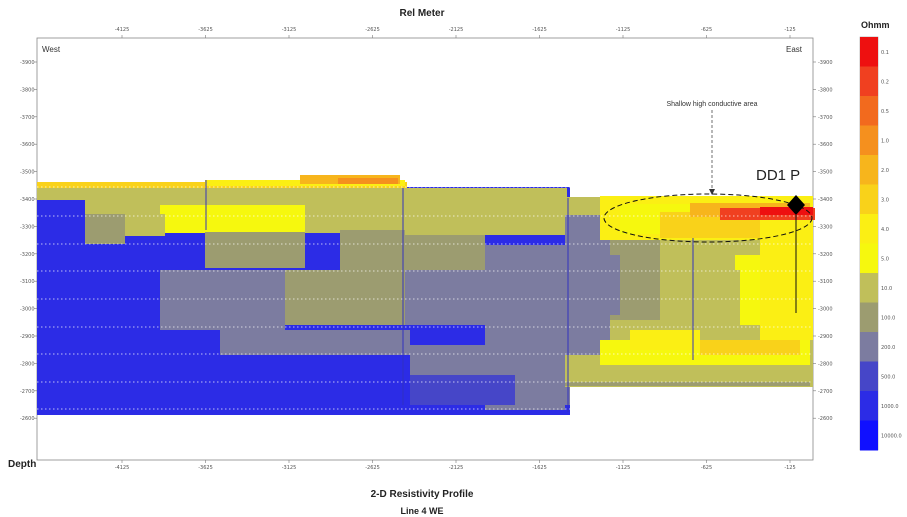 This screenshot has width=907, height=517. What do you see at coordinates (886, 289) in the screenshot?
I see `legend-label: 10.0` at bounding box center [886, 289].